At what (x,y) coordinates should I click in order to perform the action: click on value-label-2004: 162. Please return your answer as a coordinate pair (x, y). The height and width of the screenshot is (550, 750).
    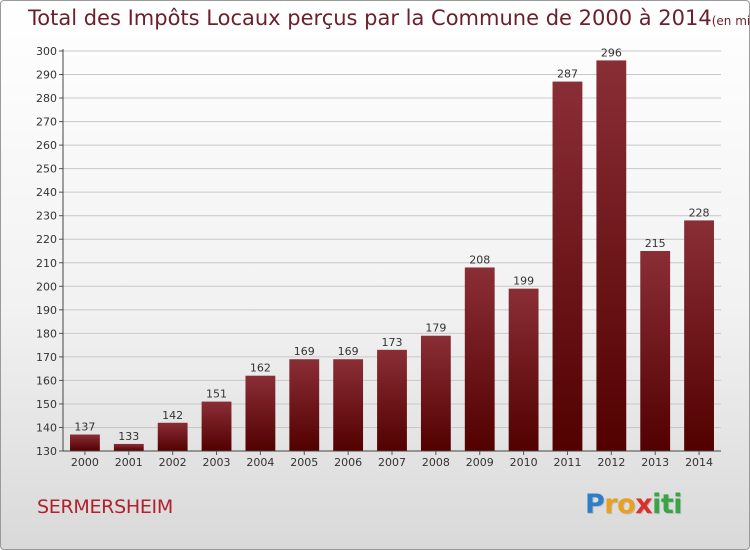
    Looking at the image, I should click on (260, 368).